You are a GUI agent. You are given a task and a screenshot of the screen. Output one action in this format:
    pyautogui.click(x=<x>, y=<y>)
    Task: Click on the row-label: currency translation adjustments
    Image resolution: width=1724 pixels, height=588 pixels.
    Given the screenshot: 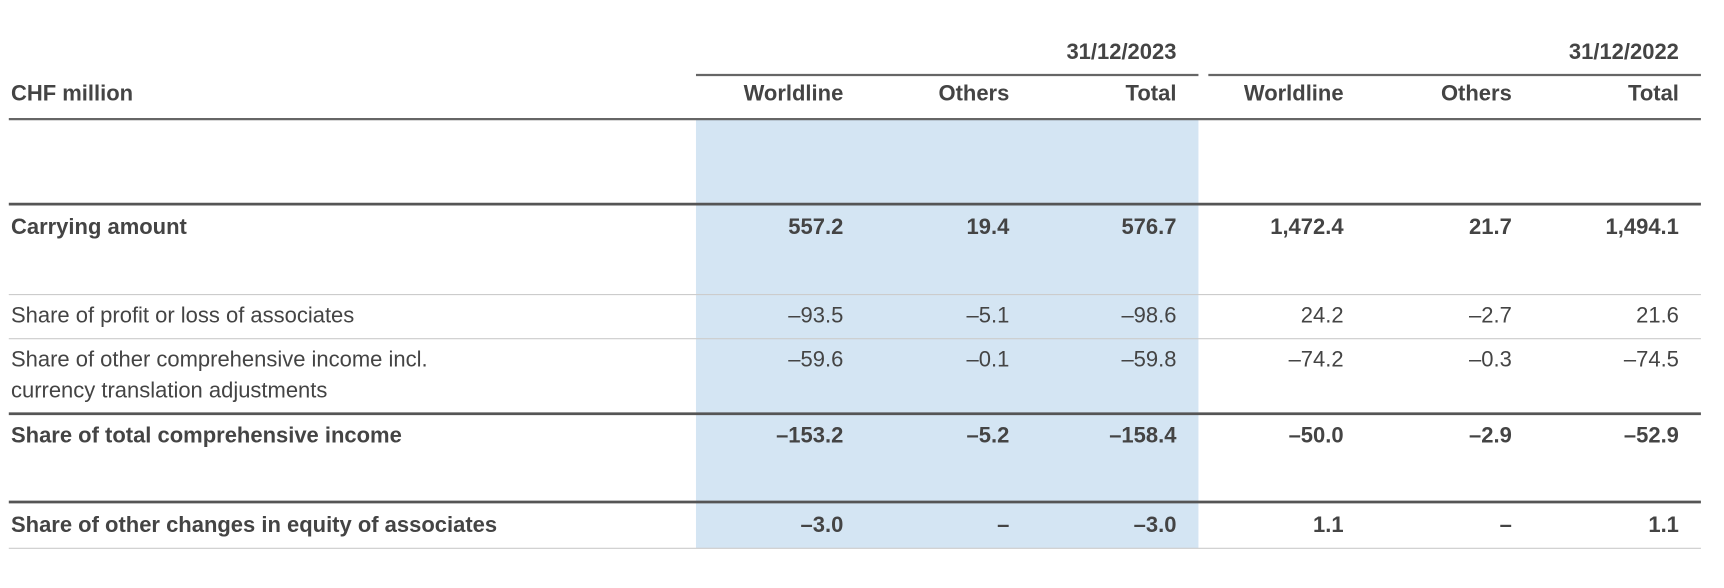 What is the action you would take?
    pyautogui.click(x=169, y=389)
    